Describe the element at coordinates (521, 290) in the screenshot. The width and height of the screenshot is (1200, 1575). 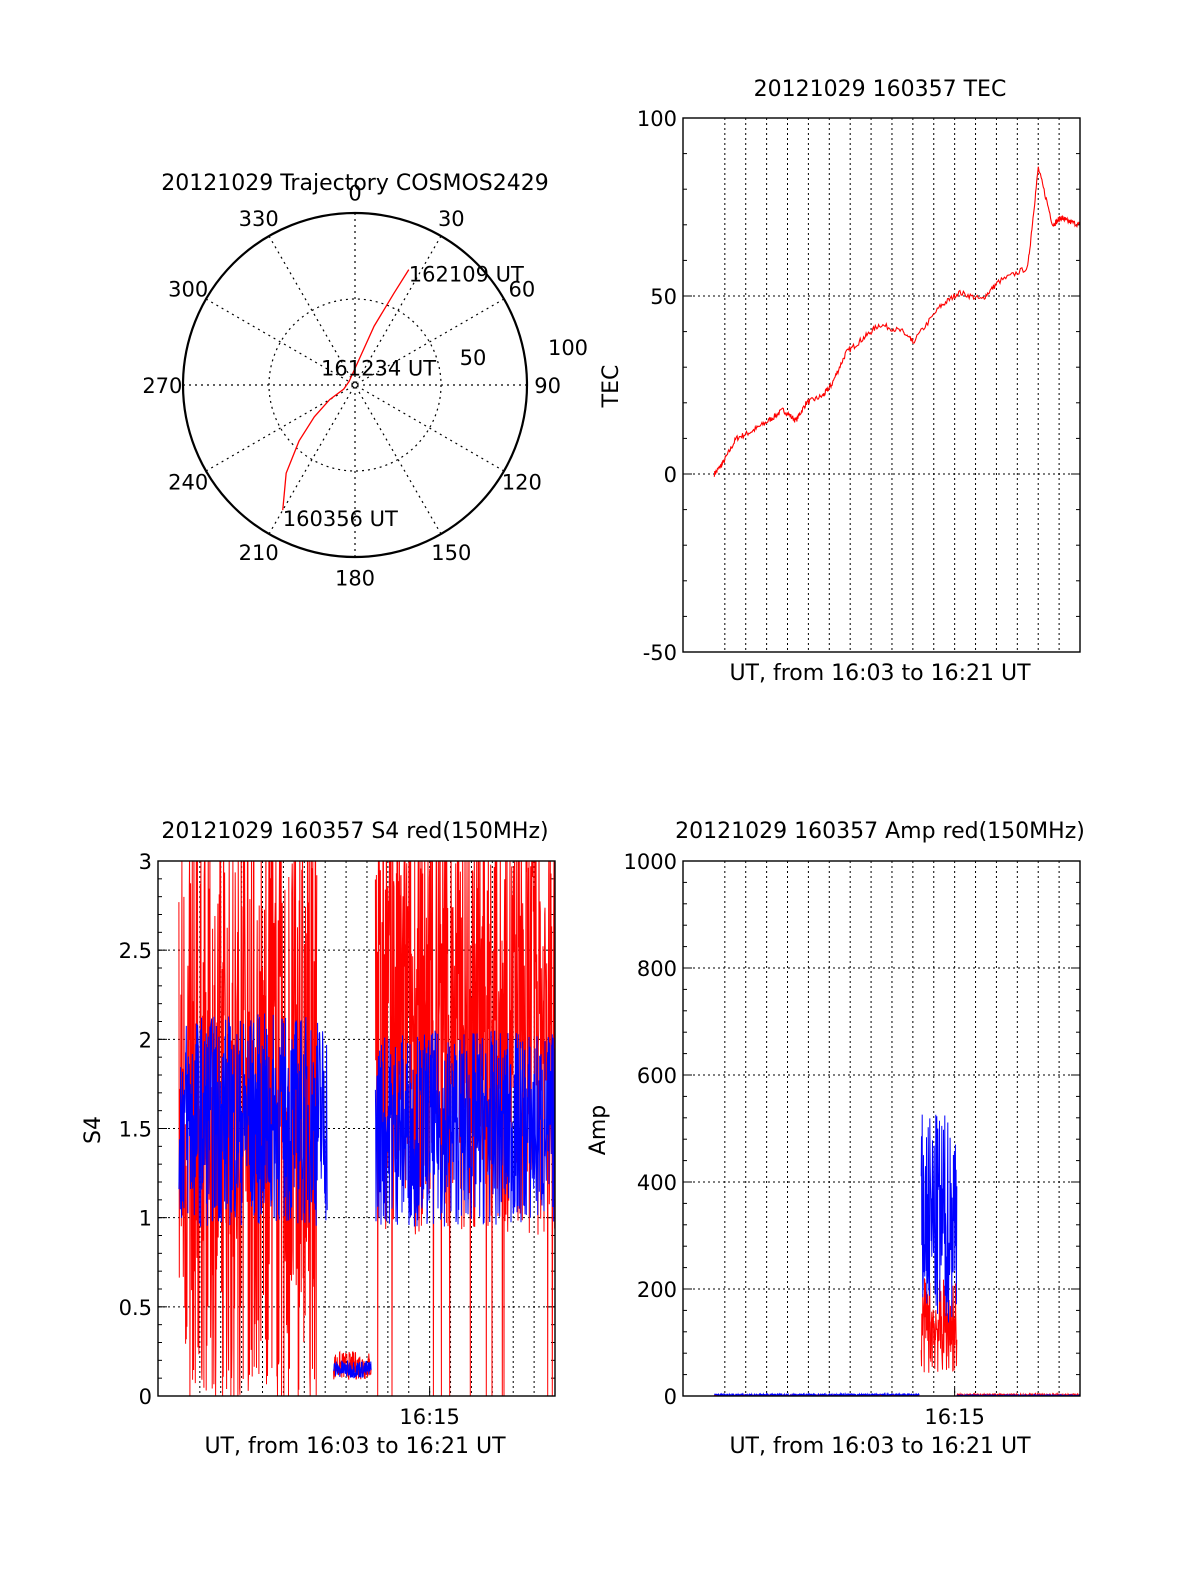
I see `azimuth-label: 60` at that location.